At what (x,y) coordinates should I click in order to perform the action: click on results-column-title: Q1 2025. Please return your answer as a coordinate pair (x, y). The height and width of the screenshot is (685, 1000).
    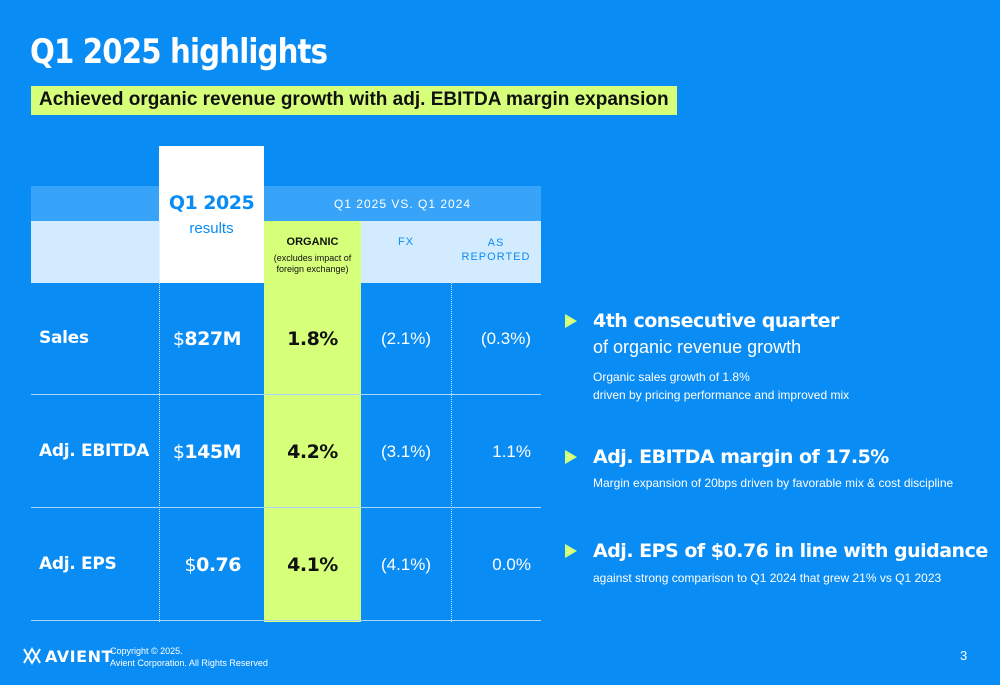
    Looking at the image, I should click on (211, 203).